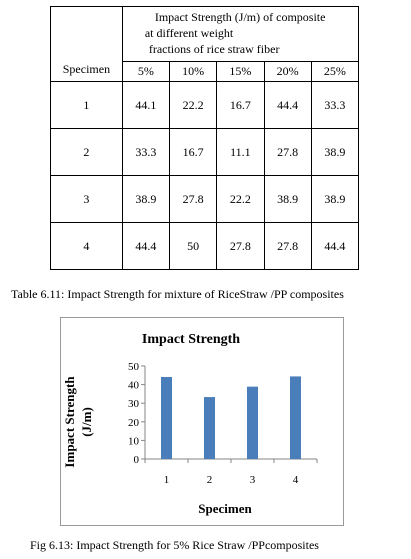 This screenshot has height=559, width=411. Describe the element at coordinates (134, 441) in the screenshot. I see `y-tick-label: 10` at that location.